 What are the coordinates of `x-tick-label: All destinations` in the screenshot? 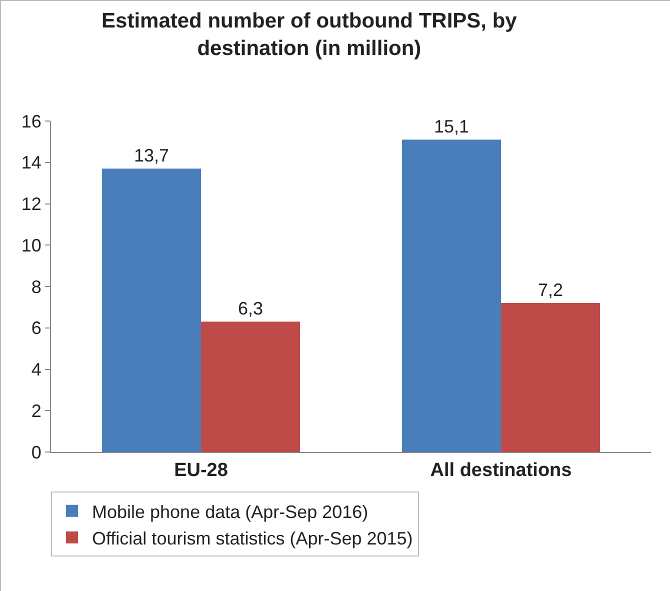 It's located at (501, 470).